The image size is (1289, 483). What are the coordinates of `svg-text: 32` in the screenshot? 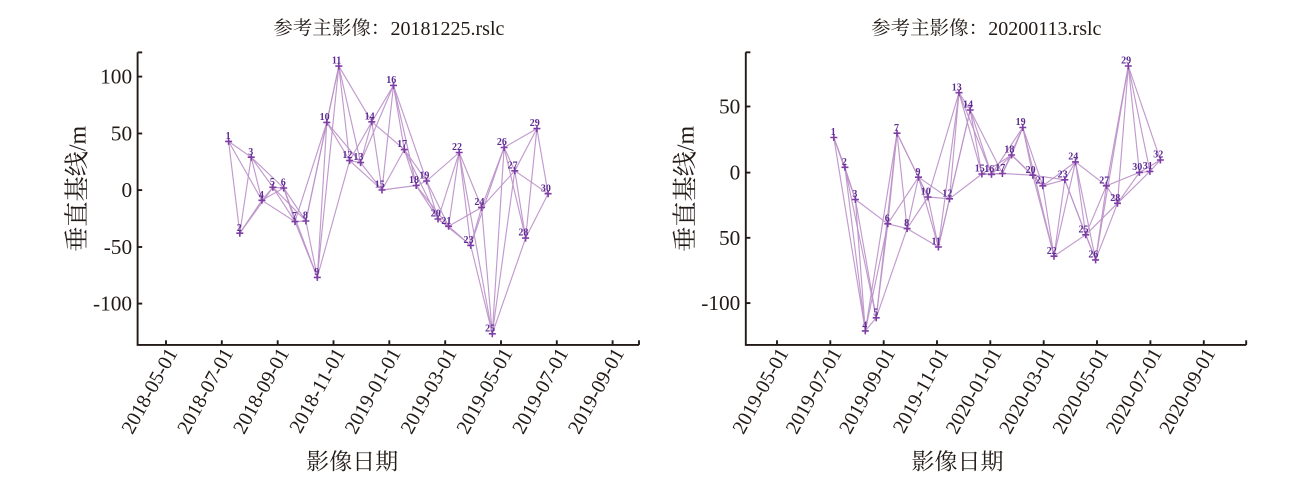 It's located at (1158, 155).